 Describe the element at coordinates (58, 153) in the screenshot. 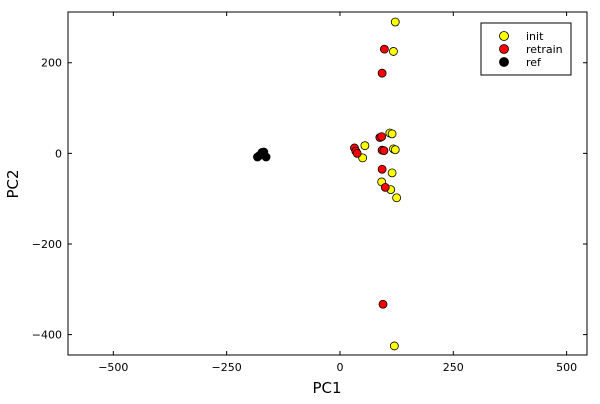

I see `y-tick-label: 0` at that location.